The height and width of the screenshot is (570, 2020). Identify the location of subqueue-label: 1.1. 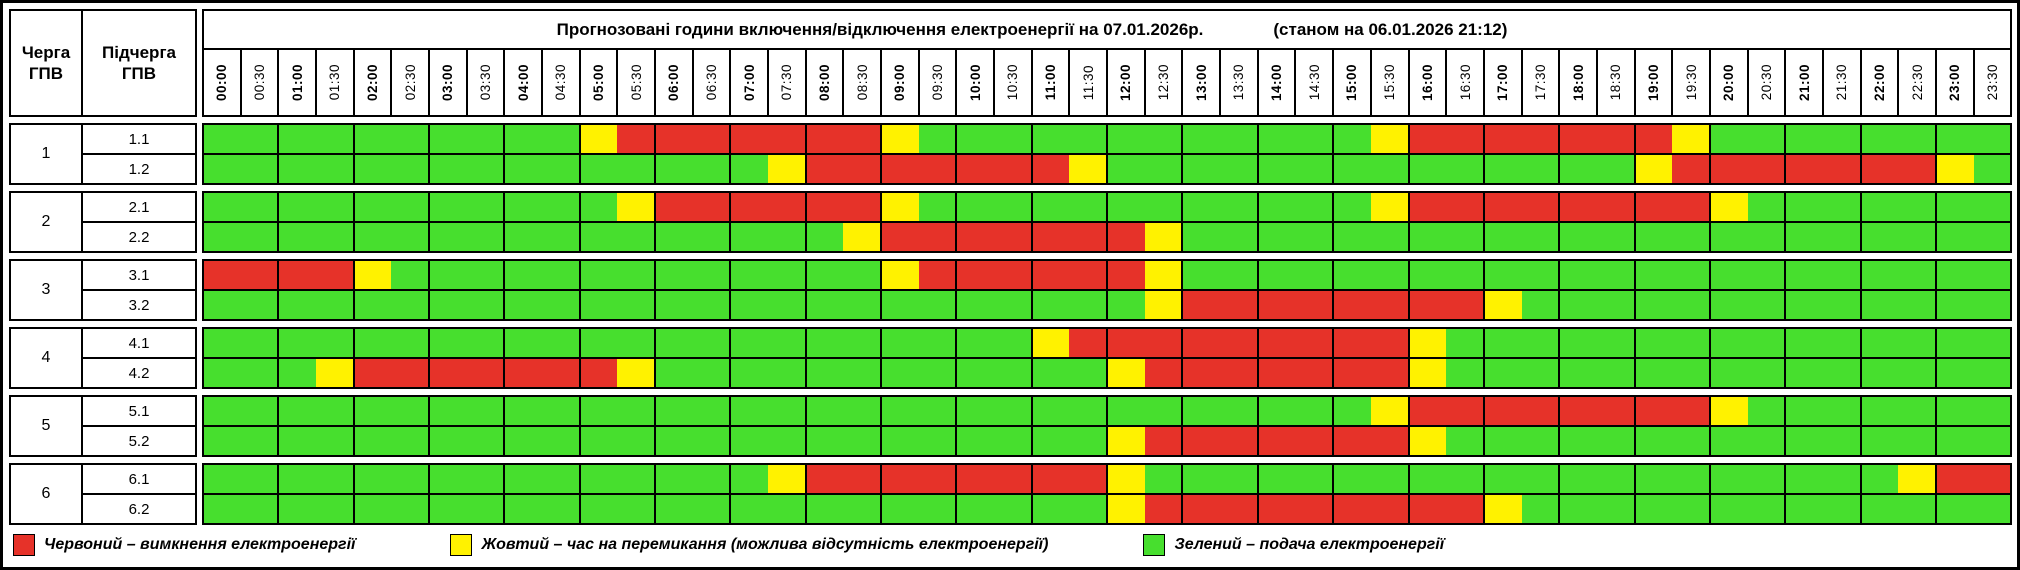
(139, 139).